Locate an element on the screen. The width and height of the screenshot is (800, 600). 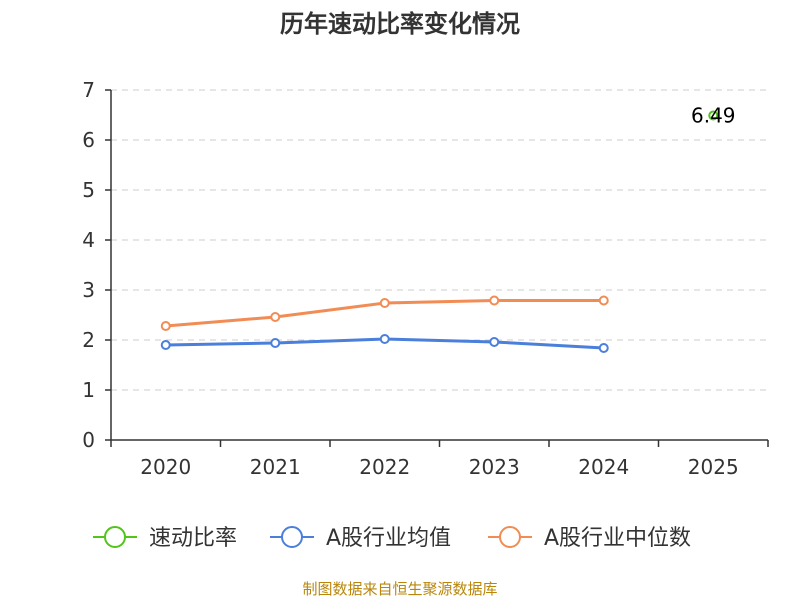
x-tick-label: 2025 is located at coordinates (713, 467).